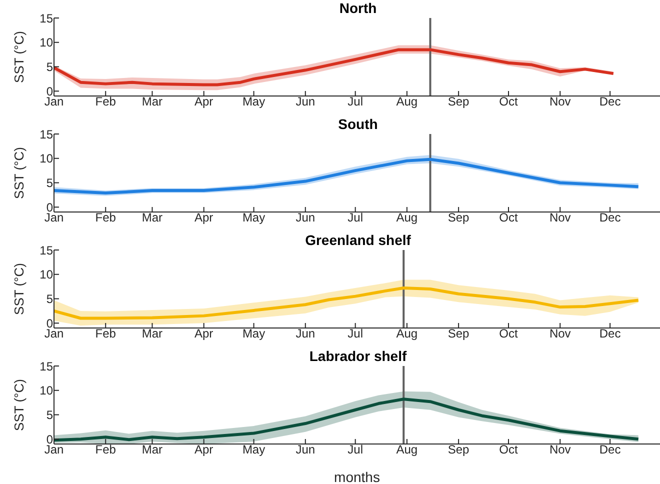  What do you see at coordinates (358, 8) in the screenshot?
I see `chart-title: North` at bounding box center [358, 8].